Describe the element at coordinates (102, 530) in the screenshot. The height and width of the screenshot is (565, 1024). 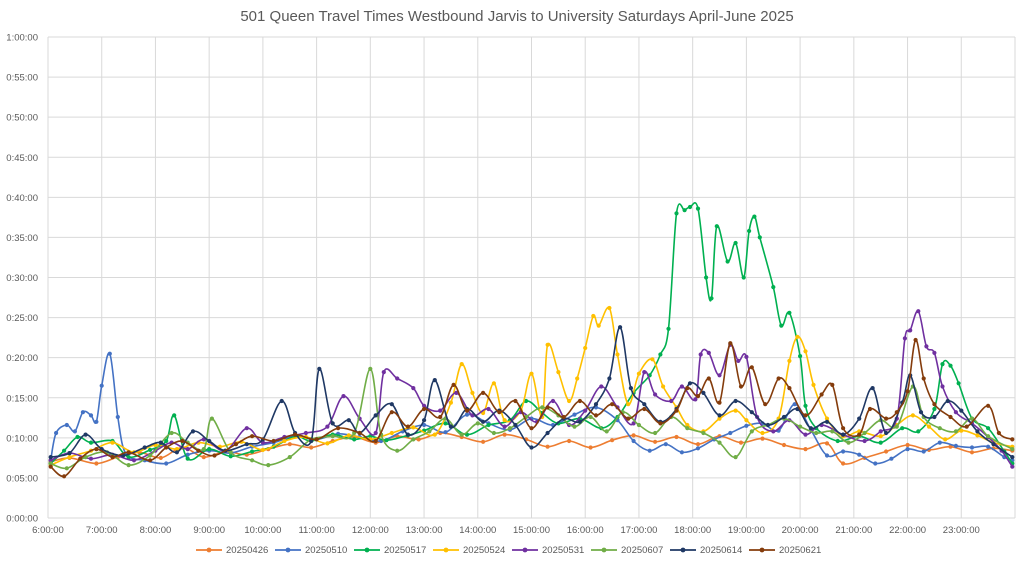
I see `x-tick-label: 7:00:00` at that location.